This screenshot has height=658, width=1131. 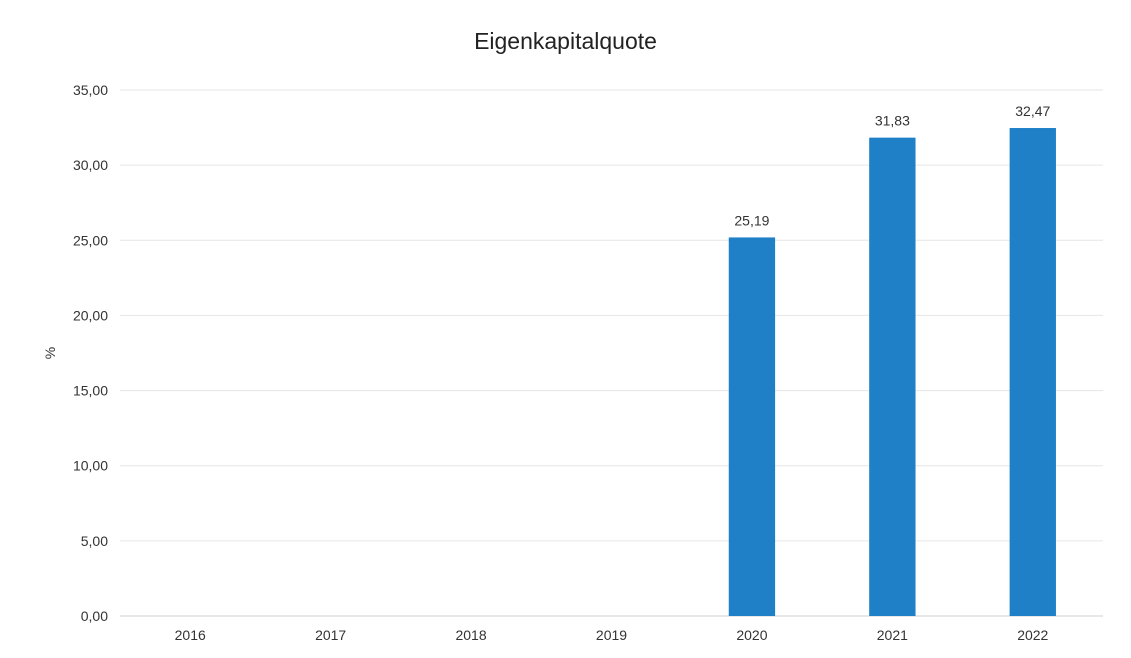 I want to click on chart-title: Eigenkapitalquote, so click(x=565, y=41).